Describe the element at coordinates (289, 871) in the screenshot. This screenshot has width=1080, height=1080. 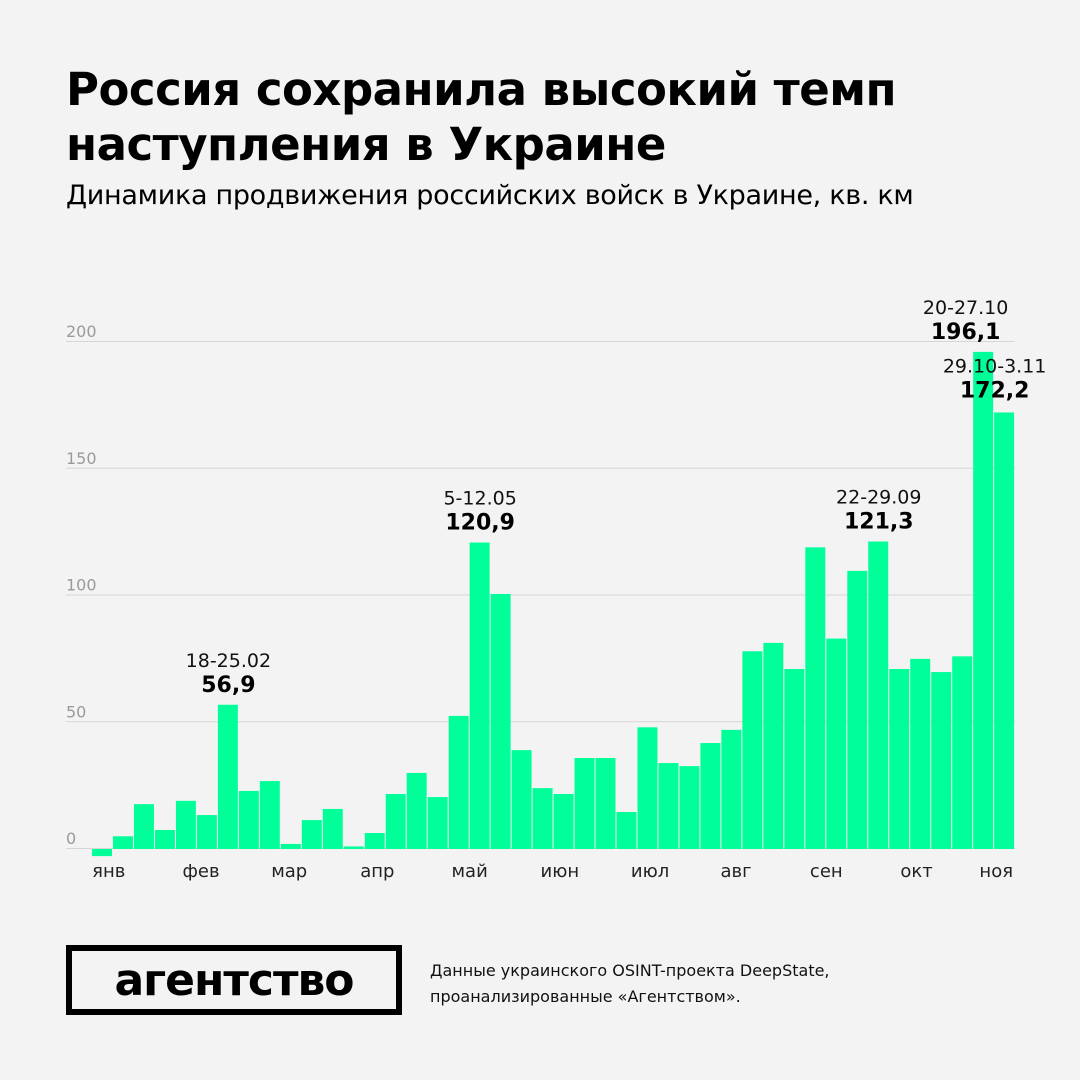
I see `x-tick-label: мар` at that location.